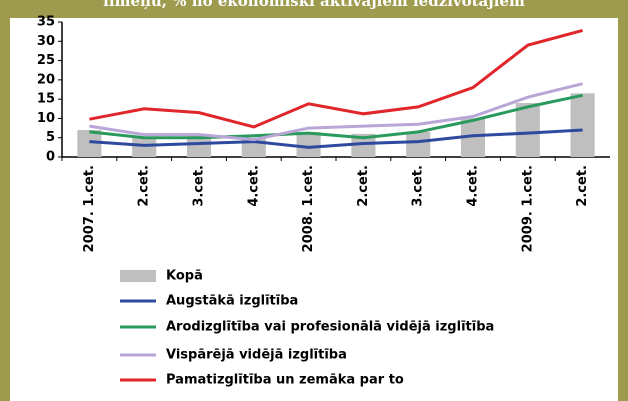 This screenshot has width=628, height=401. Describe the element at coordinates (138, 276) in the screenshot. I see `legend-swatch` at that location.